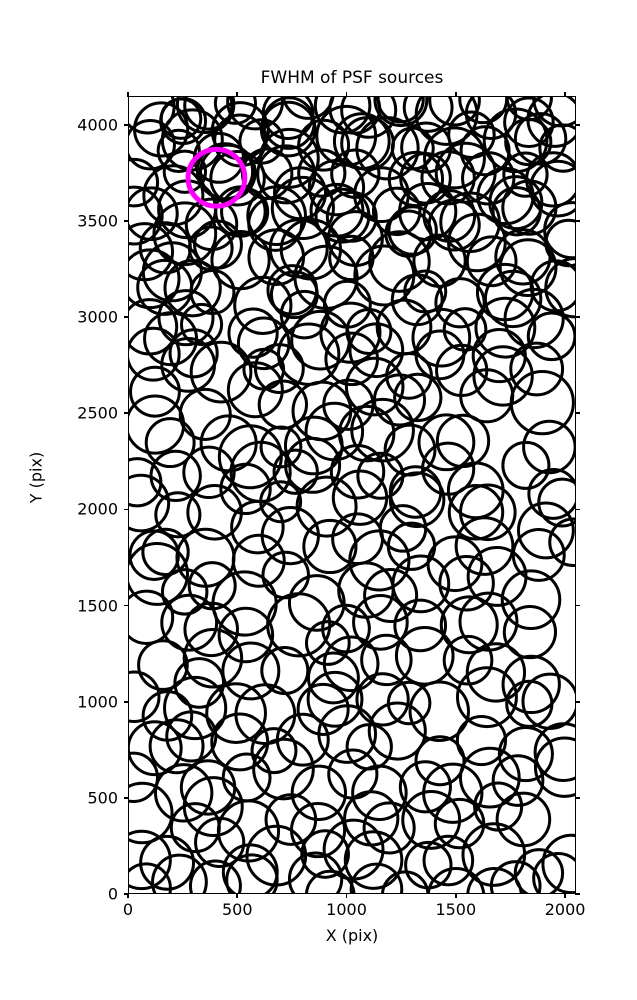 This screenshot has height=1000, width=637. What do you see at coordinates (97, 221) in the screenshot?
I see `y-tick-label: 3500` at bounding box center [97, 221].